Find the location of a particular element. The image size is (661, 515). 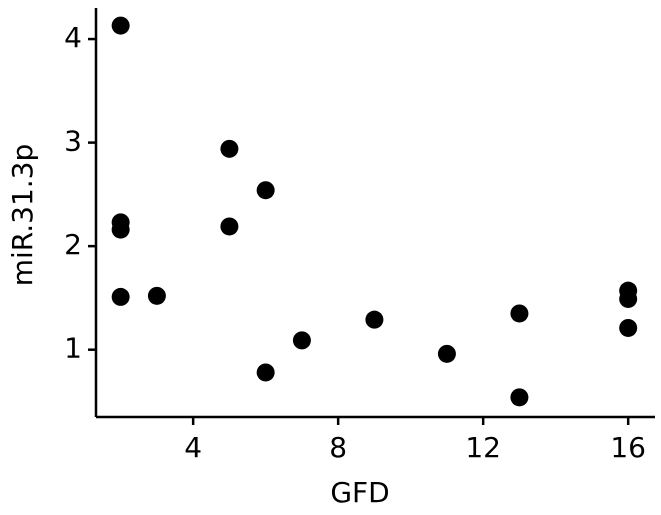

x-tick-label: 16 is located at coordinates (628, 447).